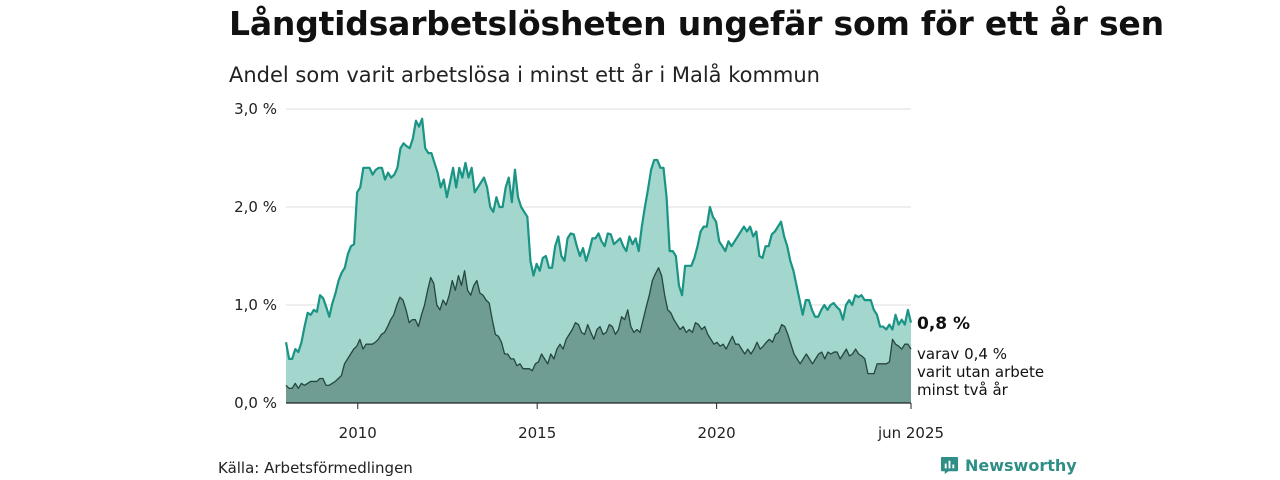 The image size is (1280, 480). I want to click on series2-value-label: varav 0,4 %, so click(962, 354).